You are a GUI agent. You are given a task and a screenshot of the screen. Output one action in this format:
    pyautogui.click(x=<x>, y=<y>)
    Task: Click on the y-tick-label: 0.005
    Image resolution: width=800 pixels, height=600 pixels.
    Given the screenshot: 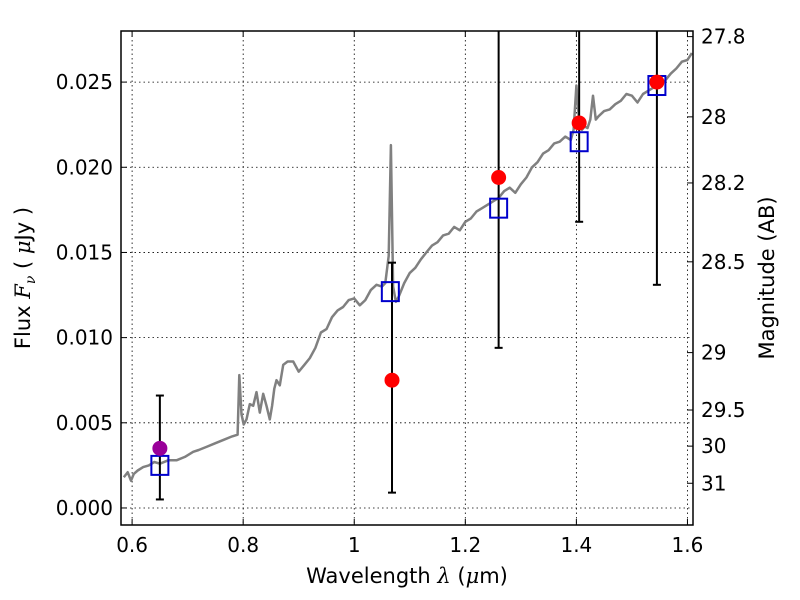 What is the action you would take?
    pyautogui.click(x=84, y=423)
    